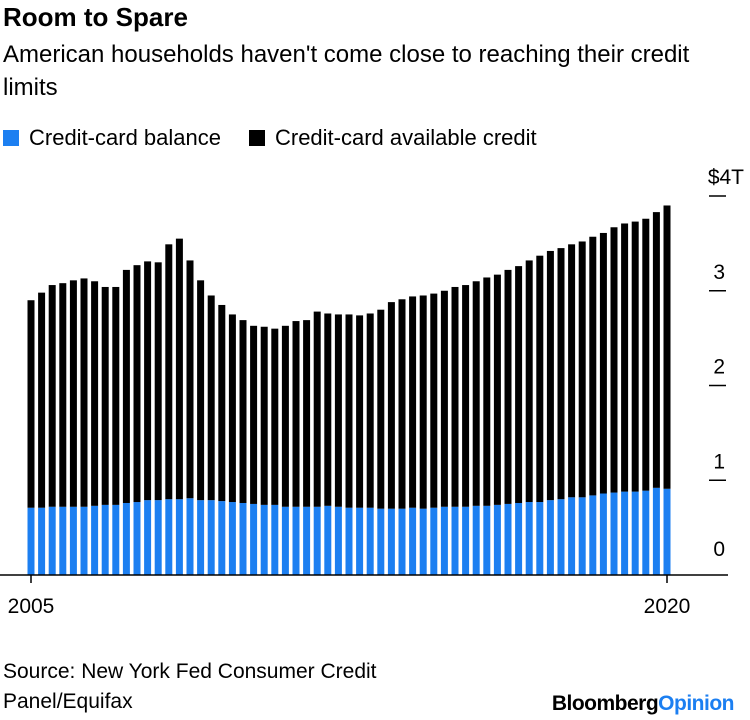  I want to click on legend-item-available: Credit-card available credit, so click(392, 138).